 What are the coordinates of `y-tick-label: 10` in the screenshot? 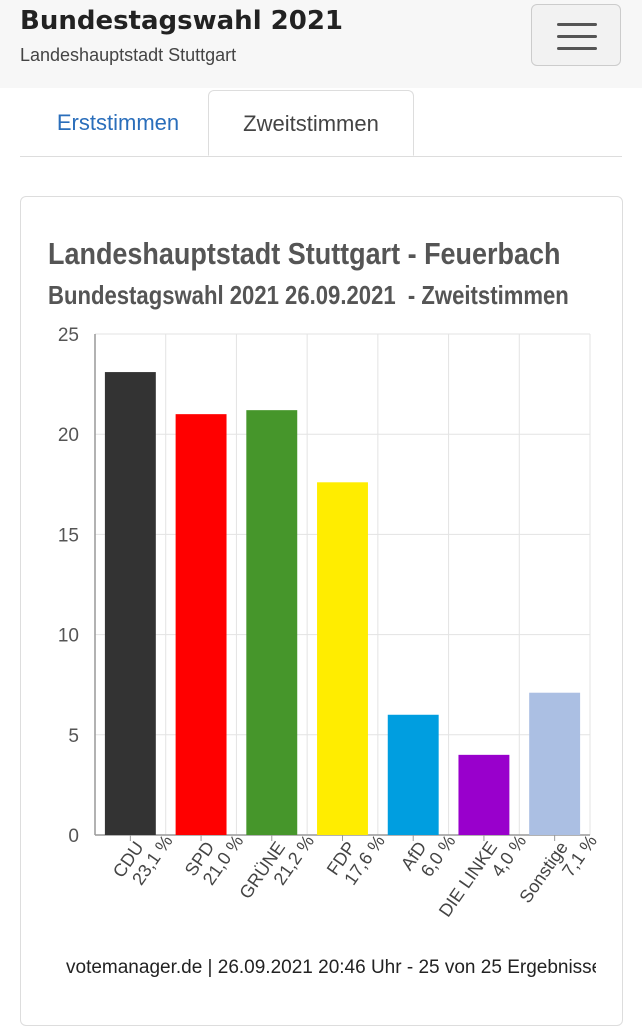 It's located at (68, 636).